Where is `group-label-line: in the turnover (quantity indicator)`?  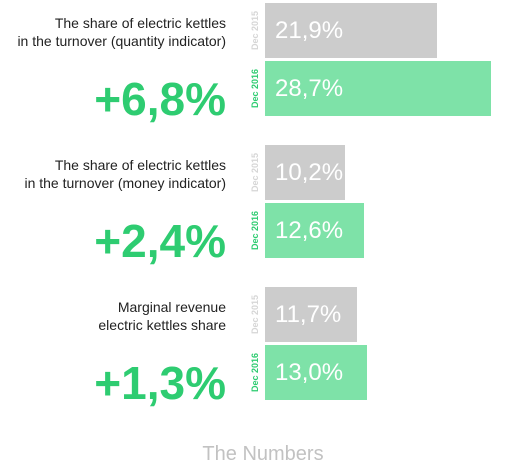 group-label-line: in the turnover (quantity indicator) is located at coordinates (121, 41).